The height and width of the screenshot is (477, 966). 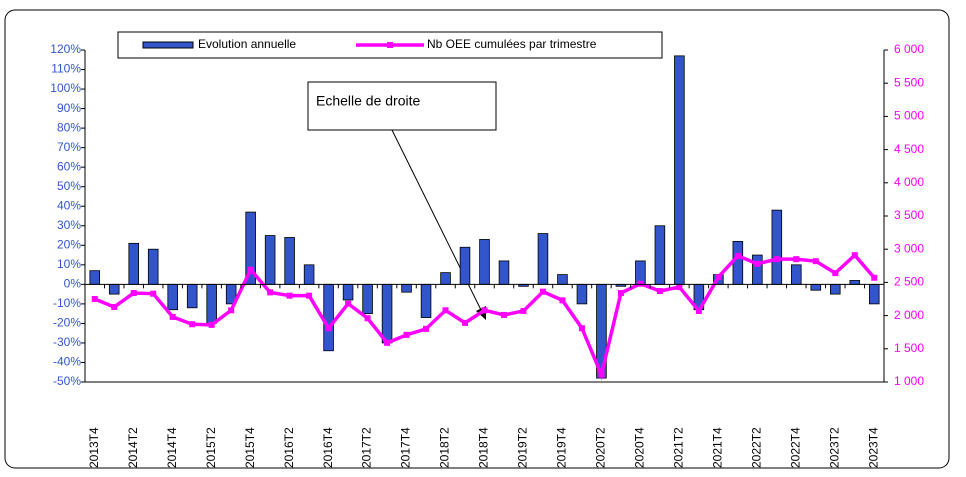 I want to click on x-tick-label: 2018T4, so click(x=484, y=447).